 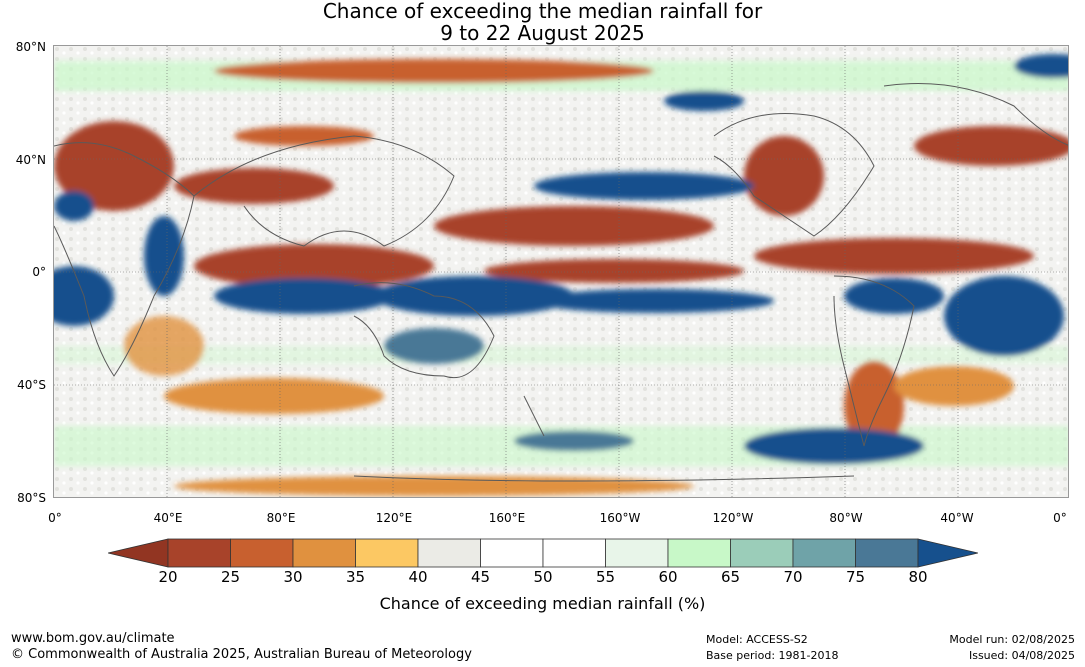 What do you see at coordinates (543, 577) in the screenshot?
I see `colorbar-tick-label: 50` at bounding box center [543, 577].